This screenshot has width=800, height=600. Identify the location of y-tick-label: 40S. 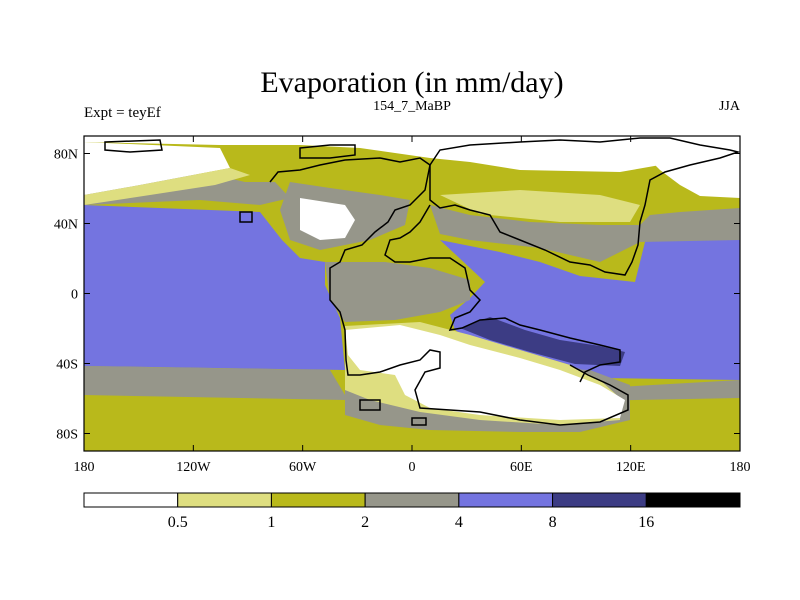
(67, 365).